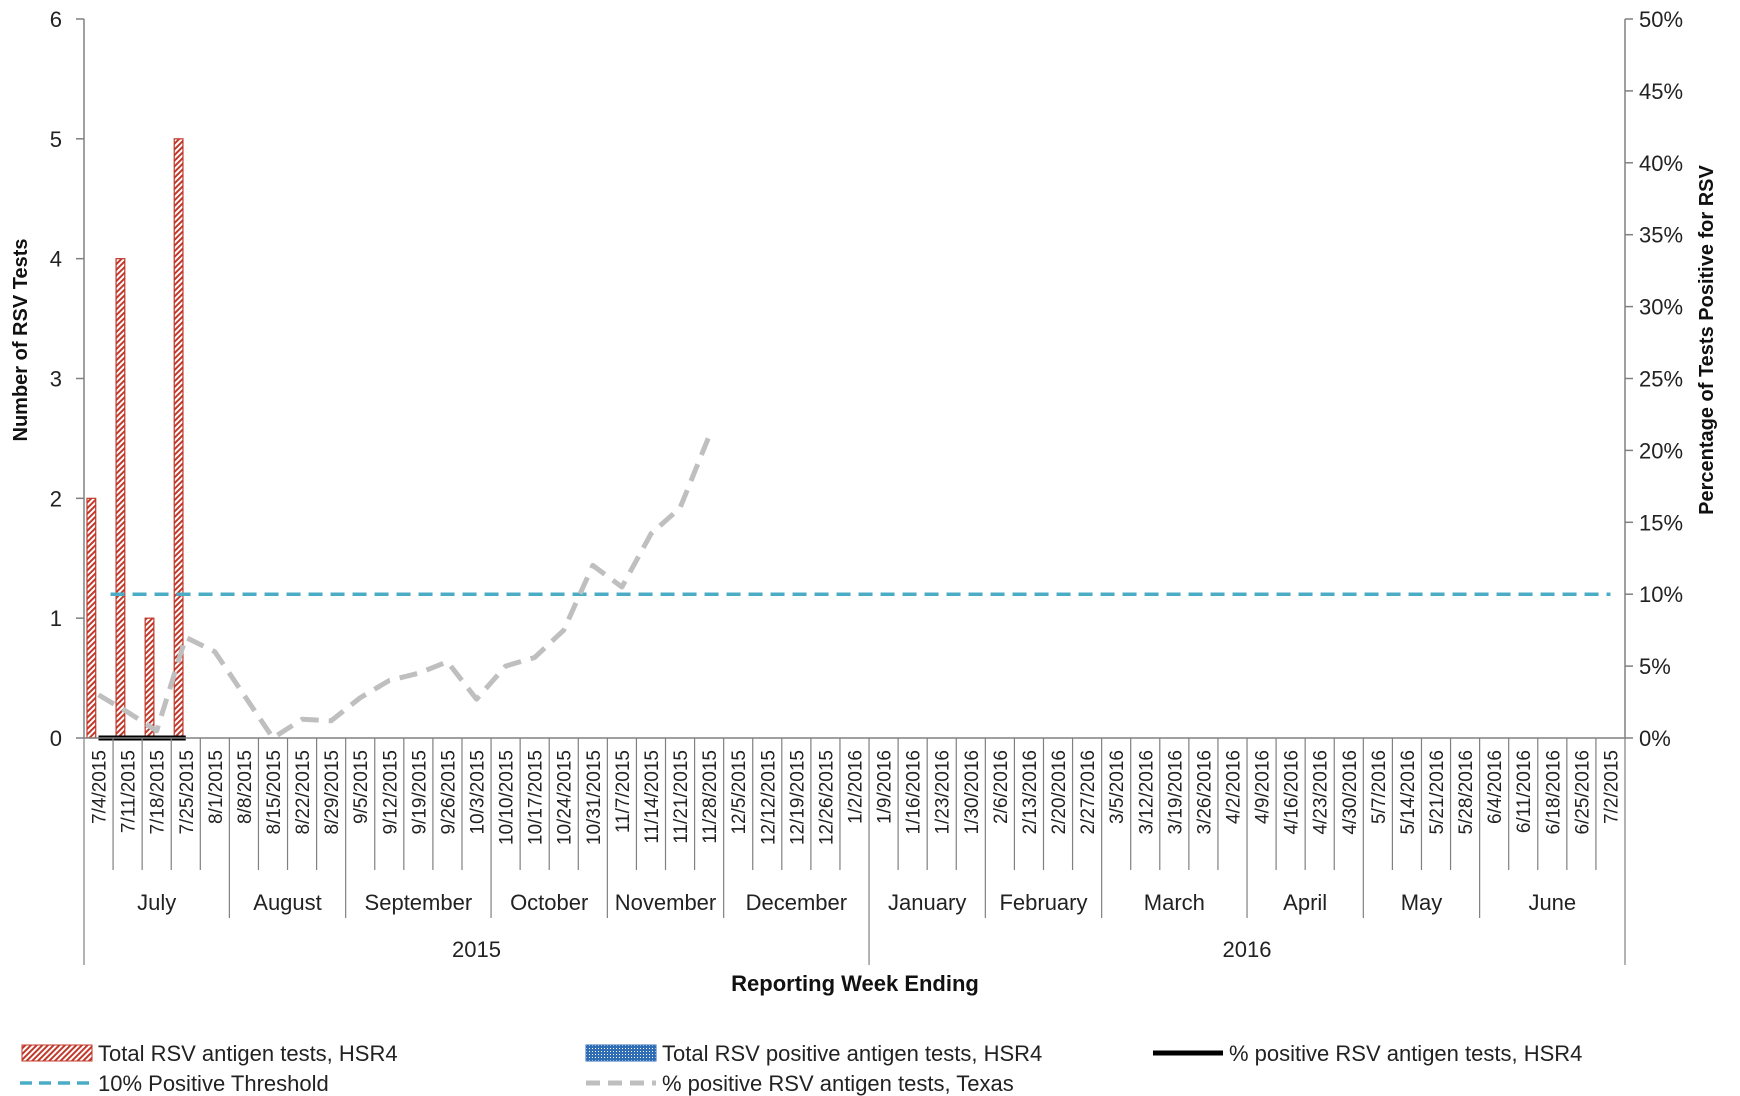 The image size is (1740, 1096). I want to click on y-tick-label: 4, so click(56, 259).